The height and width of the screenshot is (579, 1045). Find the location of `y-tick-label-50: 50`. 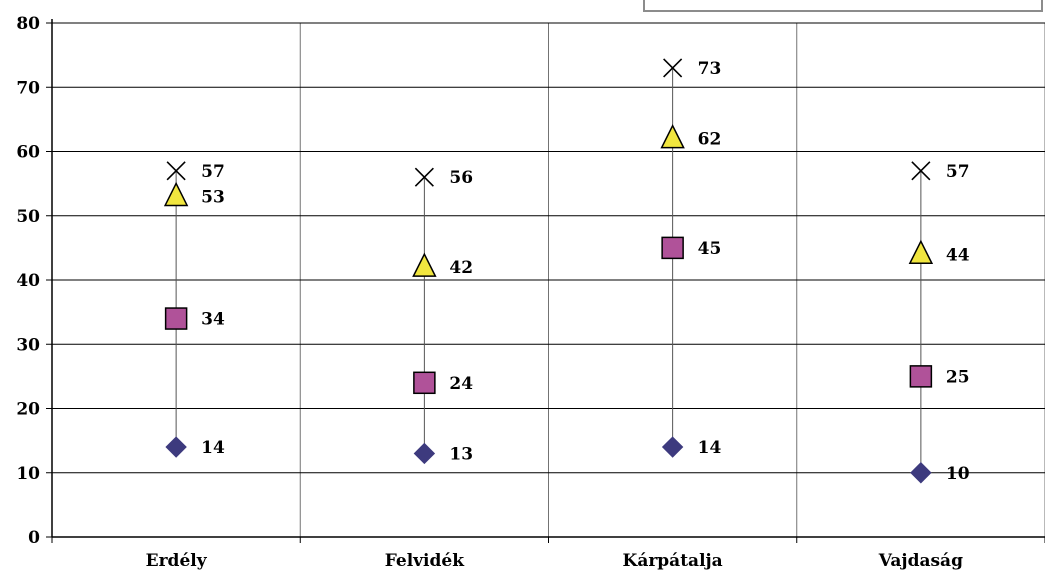

y-tick-label-50: 50 is located at coordinates (28, 217).